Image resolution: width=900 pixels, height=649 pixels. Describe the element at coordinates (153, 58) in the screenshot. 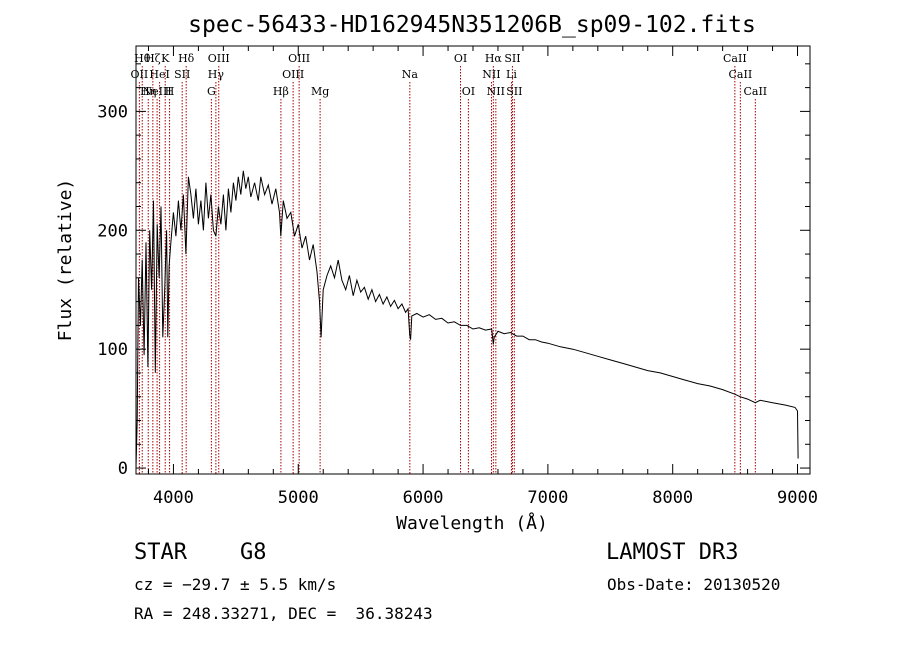

I see `line-label: Hζ` at that location.